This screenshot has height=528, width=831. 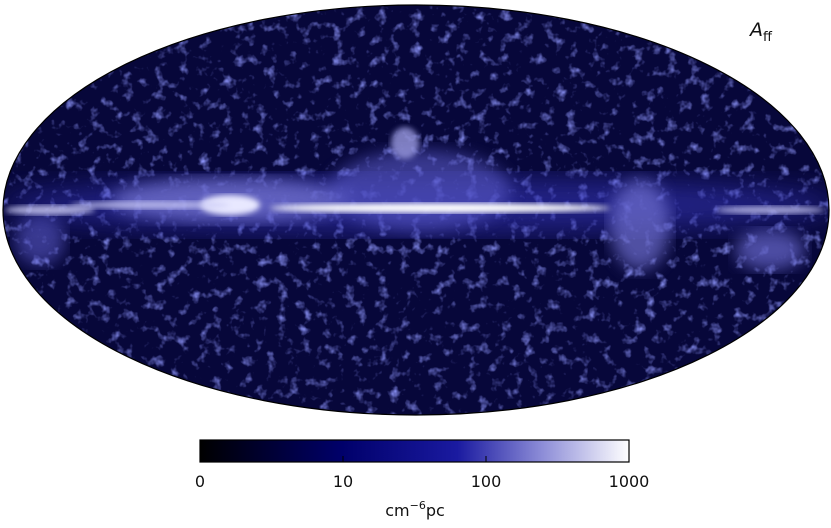 What do you see at coordinates (414, 451) in the screenshot?
I see `colorbar` at bounding box center [414, 451].